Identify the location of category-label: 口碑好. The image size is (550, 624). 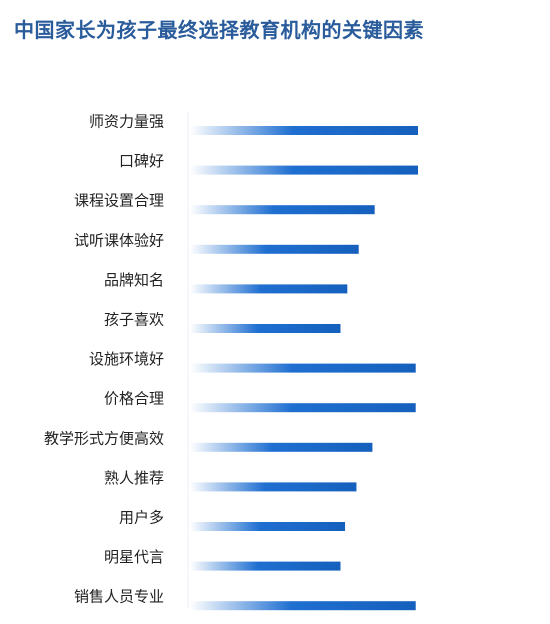
(141, 161).